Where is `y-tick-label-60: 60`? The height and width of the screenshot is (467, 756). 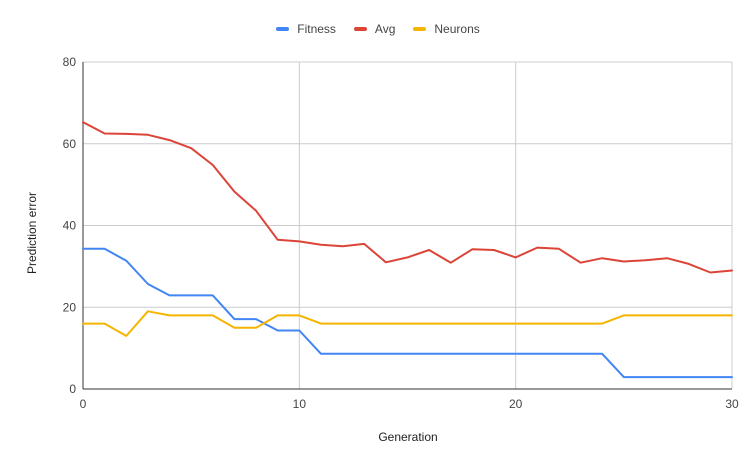
y-tick-label-60: 60 is located at coordinates (70, 144).